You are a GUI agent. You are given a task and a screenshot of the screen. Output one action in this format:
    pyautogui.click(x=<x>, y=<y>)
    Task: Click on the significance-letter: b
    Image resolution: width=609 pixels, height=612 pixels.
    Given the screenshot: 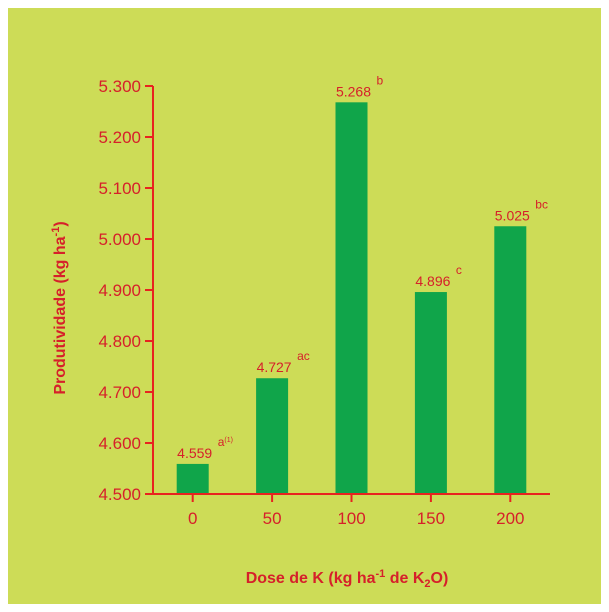 What is the action you would take?
    pyautogui.click(x=380, y=80)
    